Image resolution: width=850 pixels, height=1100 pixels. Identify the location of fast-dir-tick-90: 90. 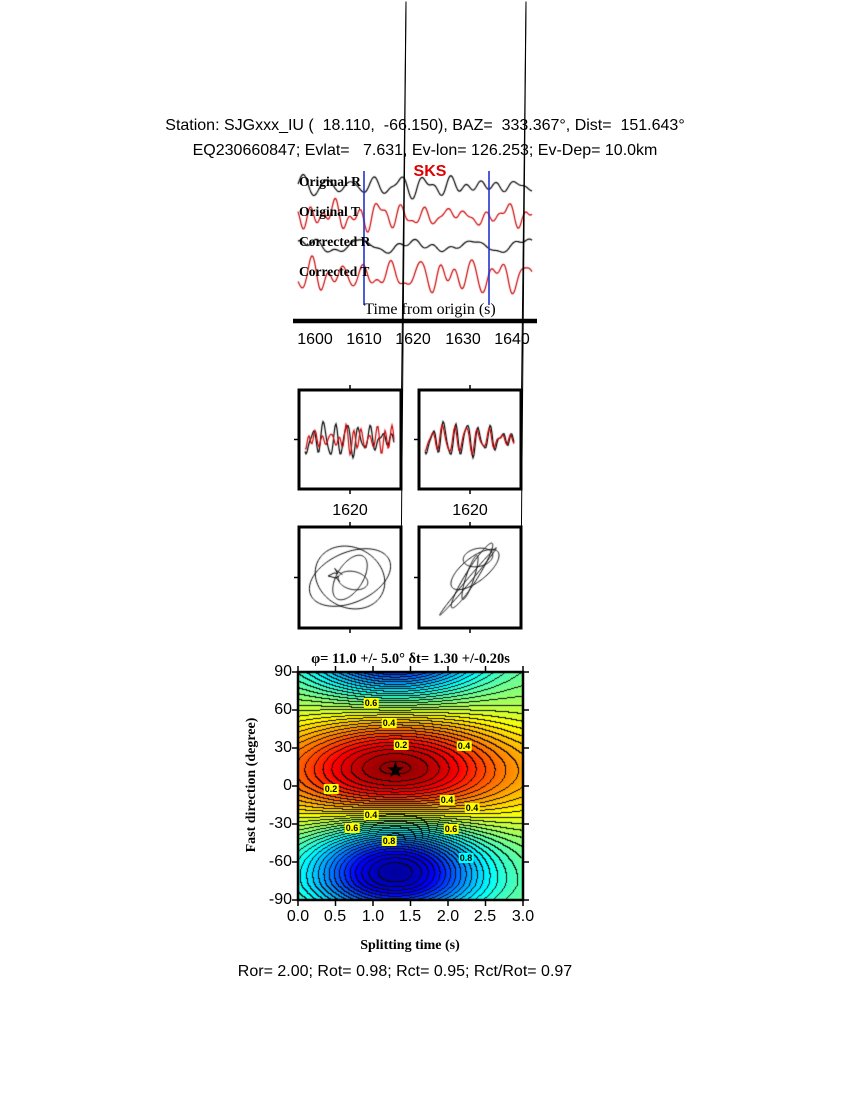
(283, 671).